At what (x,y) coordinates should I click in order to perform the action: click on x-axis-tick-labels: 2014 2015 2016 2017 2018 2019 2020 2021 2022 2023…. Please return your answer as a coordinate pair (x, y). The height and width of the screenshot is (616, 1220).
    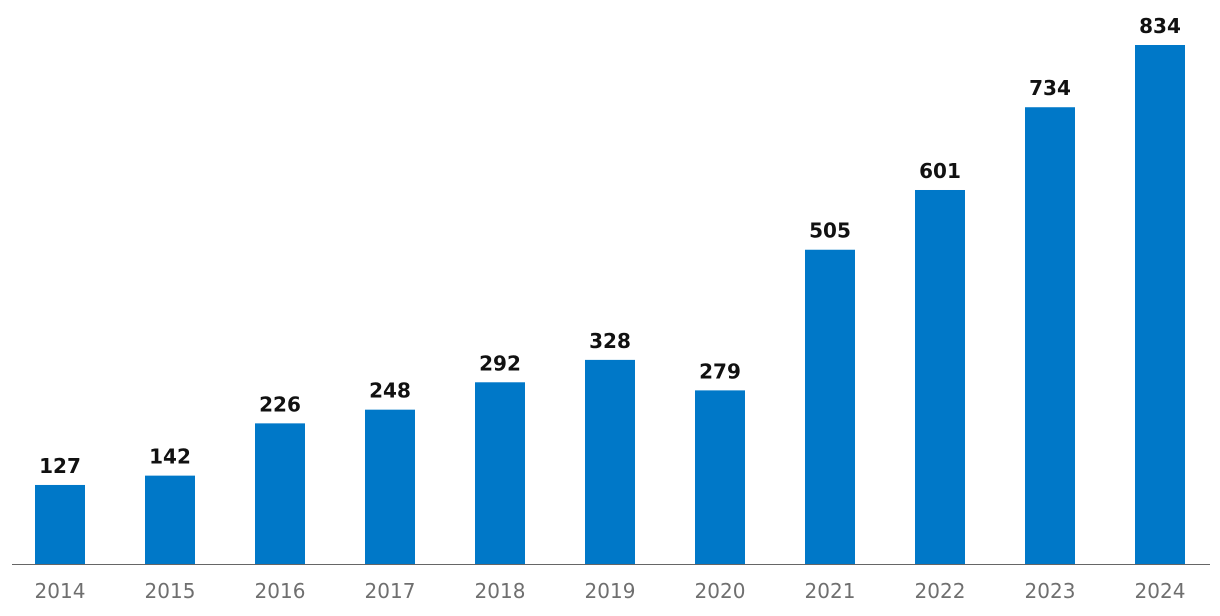
    Looking at the image, I should click on (610, 591).